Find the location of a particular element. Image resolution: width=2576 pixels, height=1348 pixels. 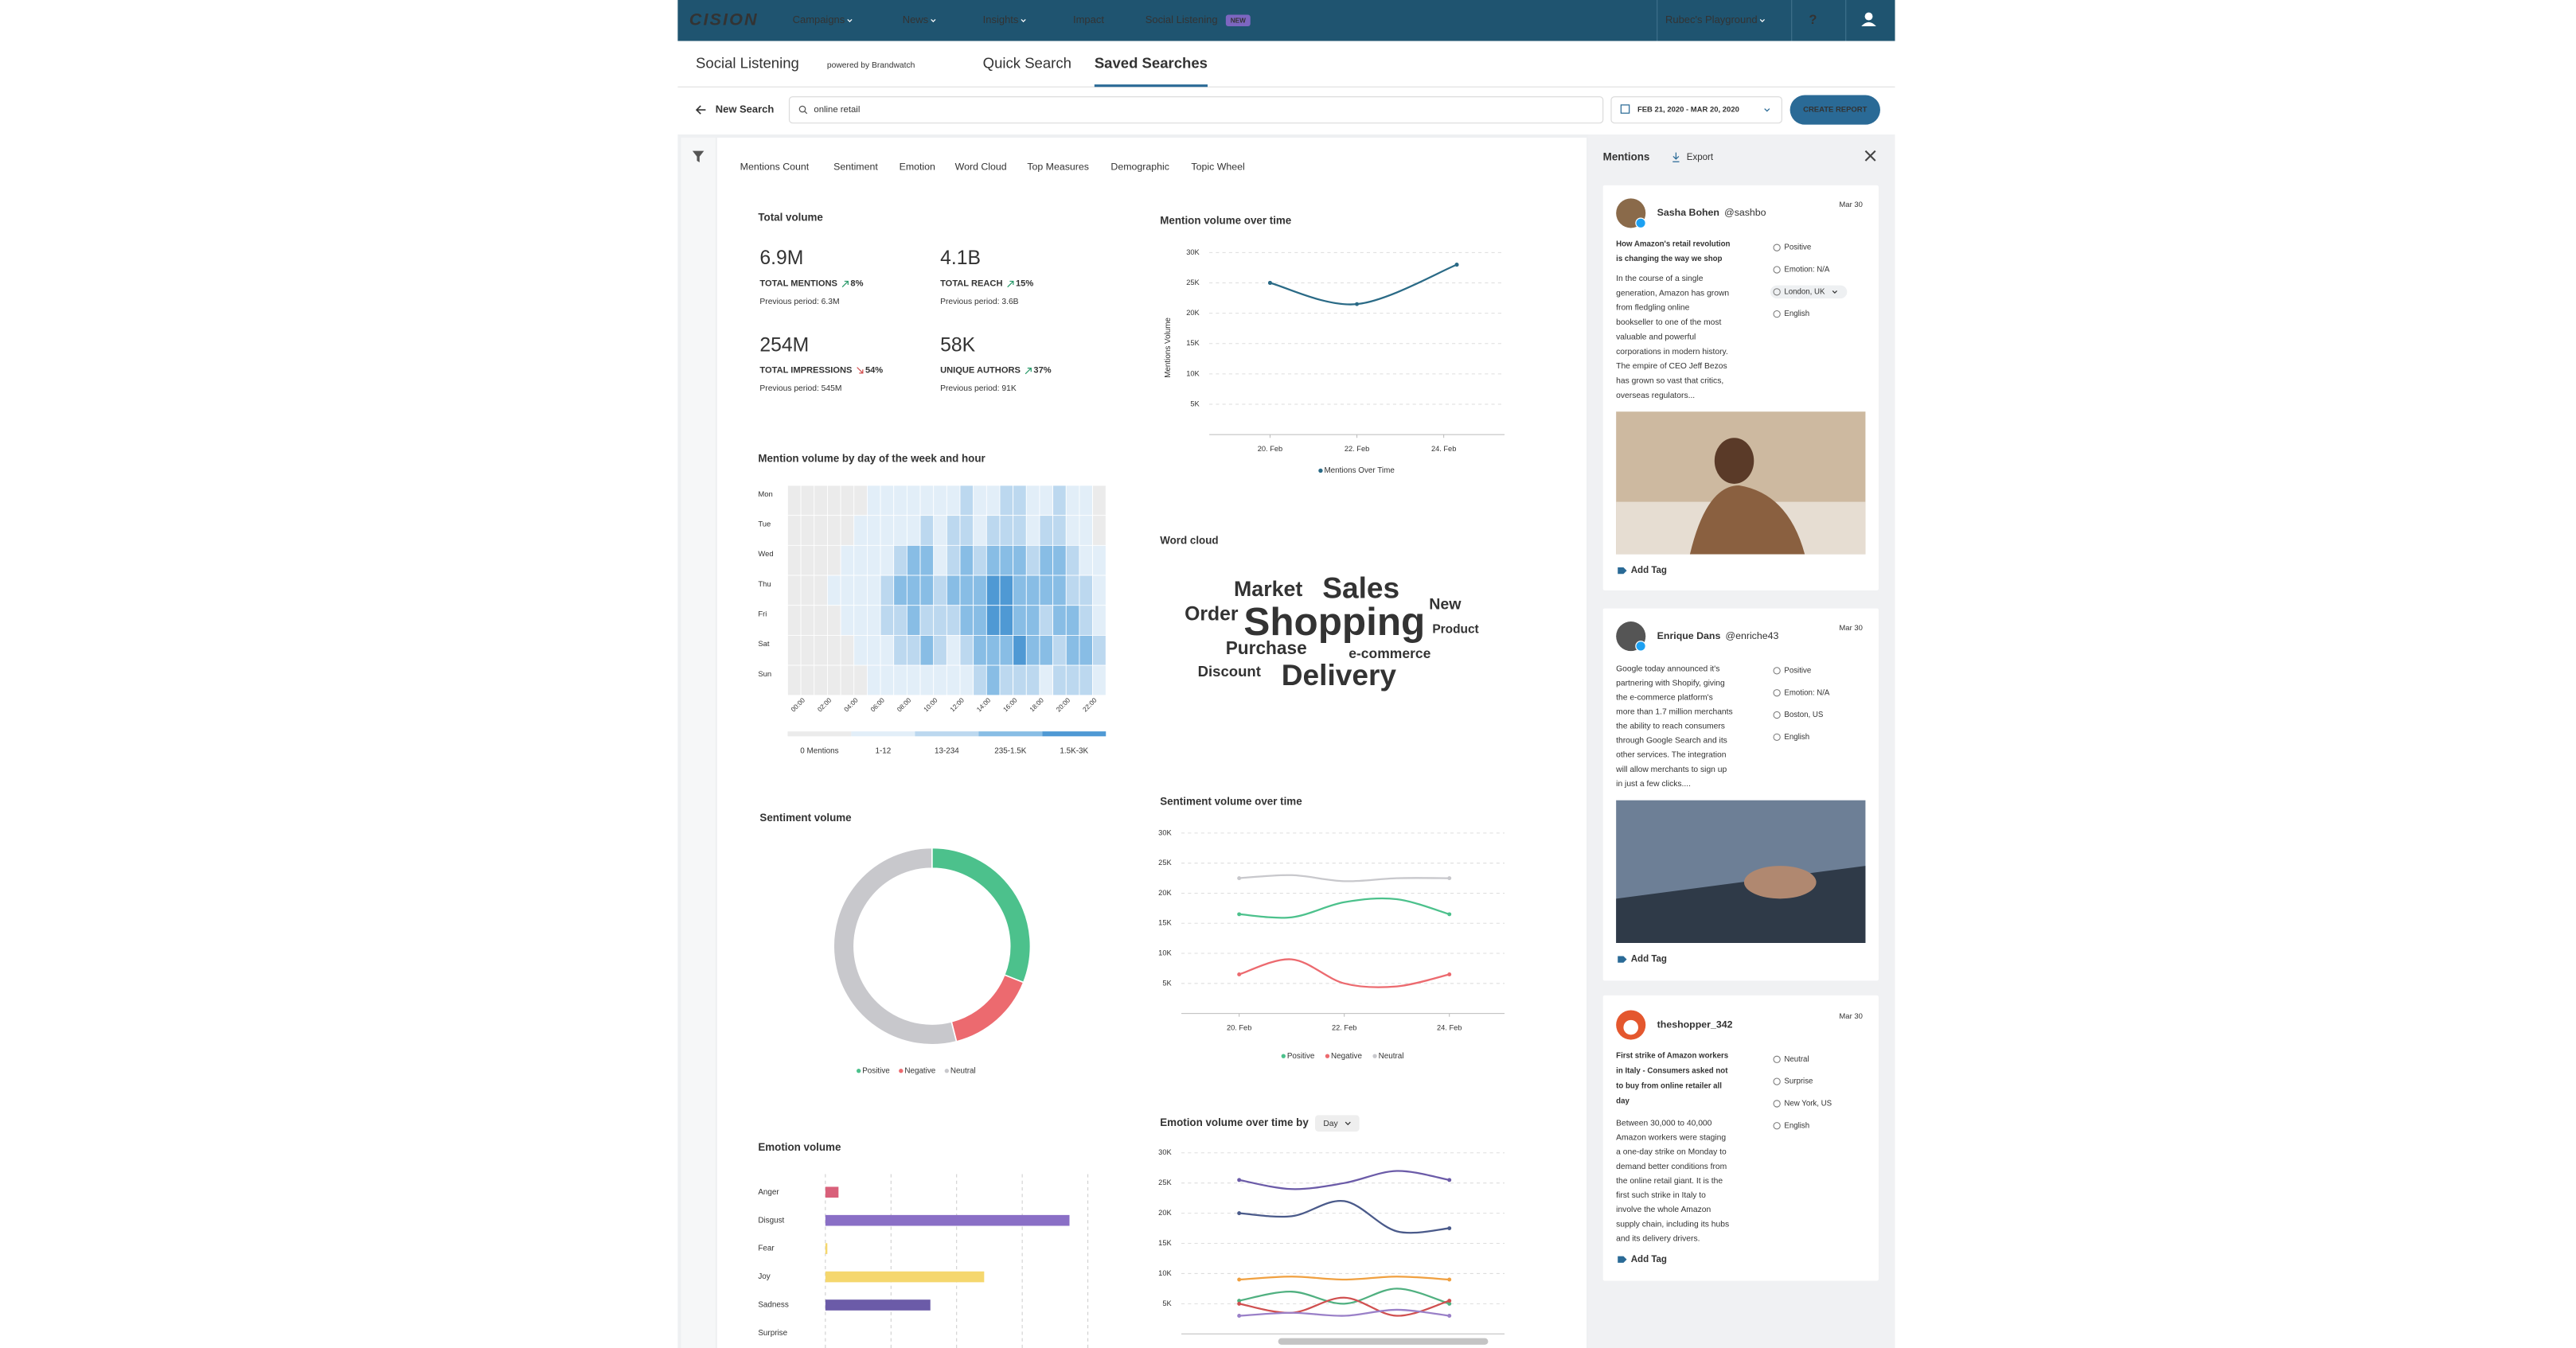

meta-item: English is located at coordinates (1796, 1125).